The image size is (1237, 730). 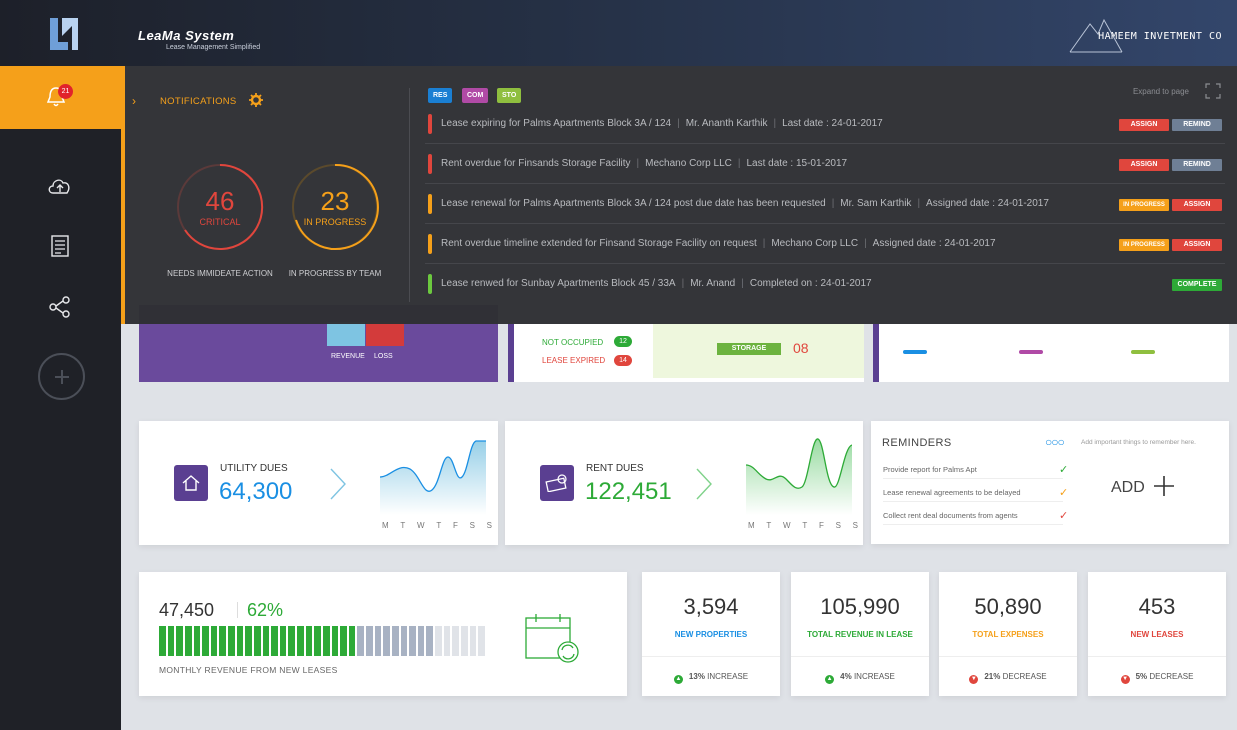 What do you see at coordinates (552, 638) in the screenshot?
I see `calendar-refresh-icon` at bounding box center [552, 638].